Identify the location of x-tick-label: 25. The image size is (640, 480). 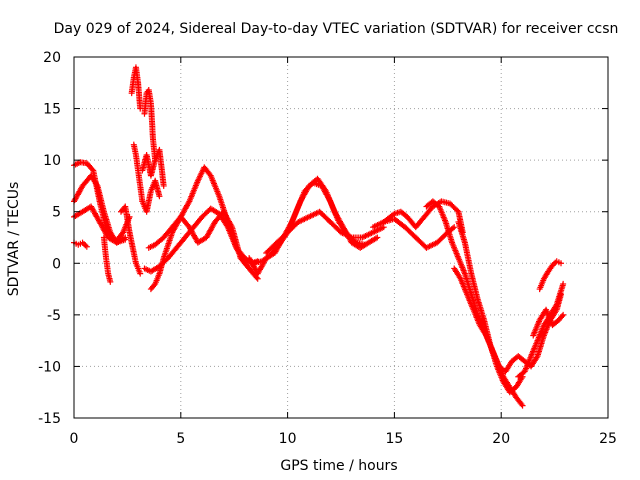
(608, 439).